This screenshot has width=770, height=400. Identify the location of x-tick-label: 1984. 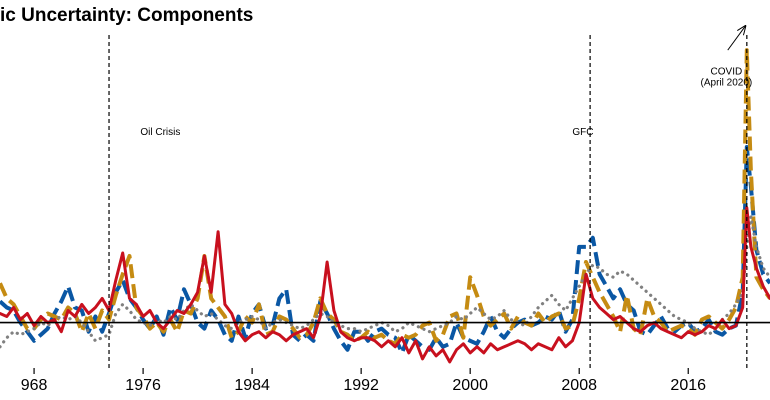
(252, 385).